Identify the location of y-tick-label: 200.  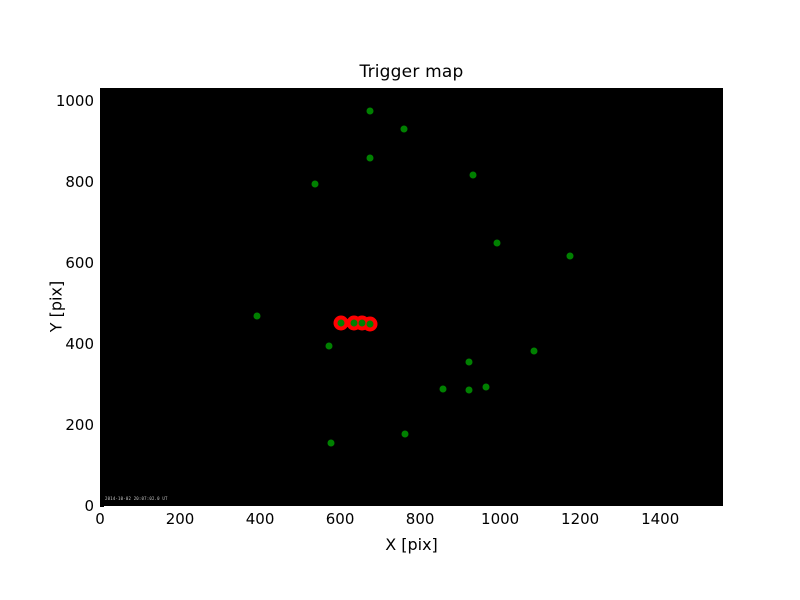
(79, 424).